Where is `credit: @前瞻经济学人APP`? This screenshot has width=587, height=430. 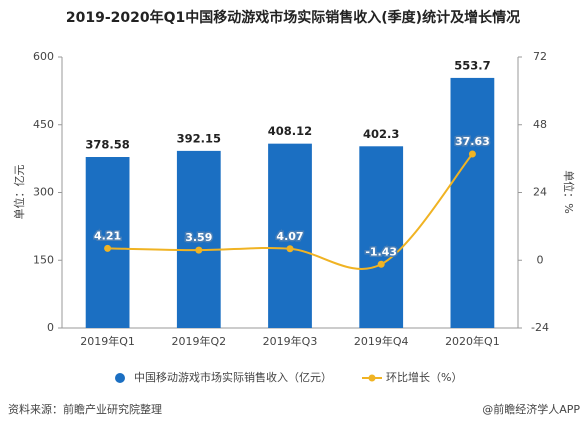
credit: @前瞻经济学人APP is located at coordinates (531, 409).